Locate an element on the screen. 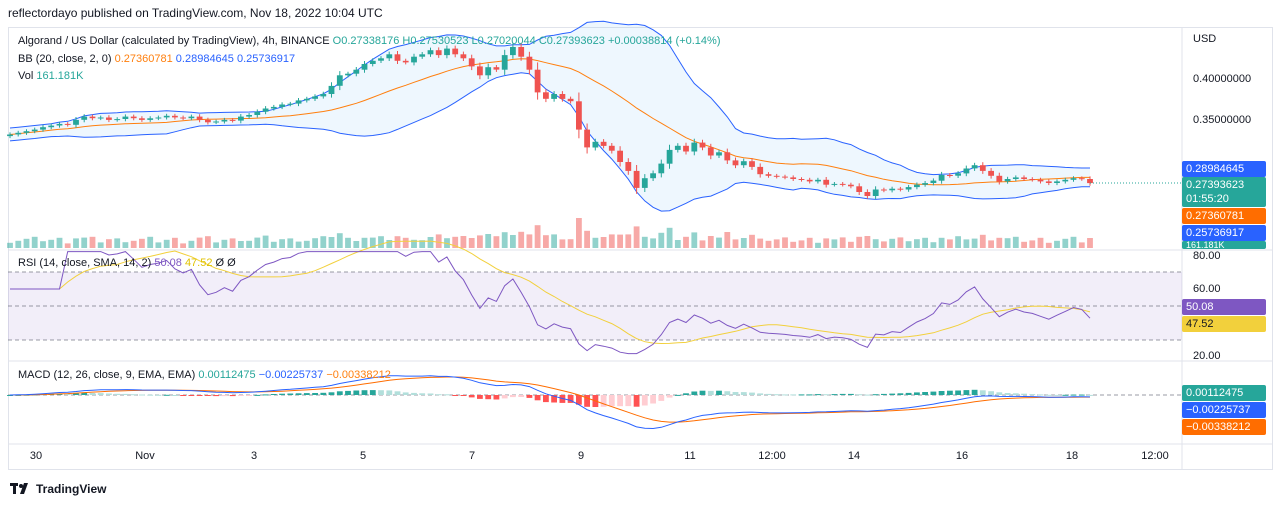 Image resolution: width=1280 pixels, height=506 pixels. time-label: 5 is located at coordinates (363, 456).